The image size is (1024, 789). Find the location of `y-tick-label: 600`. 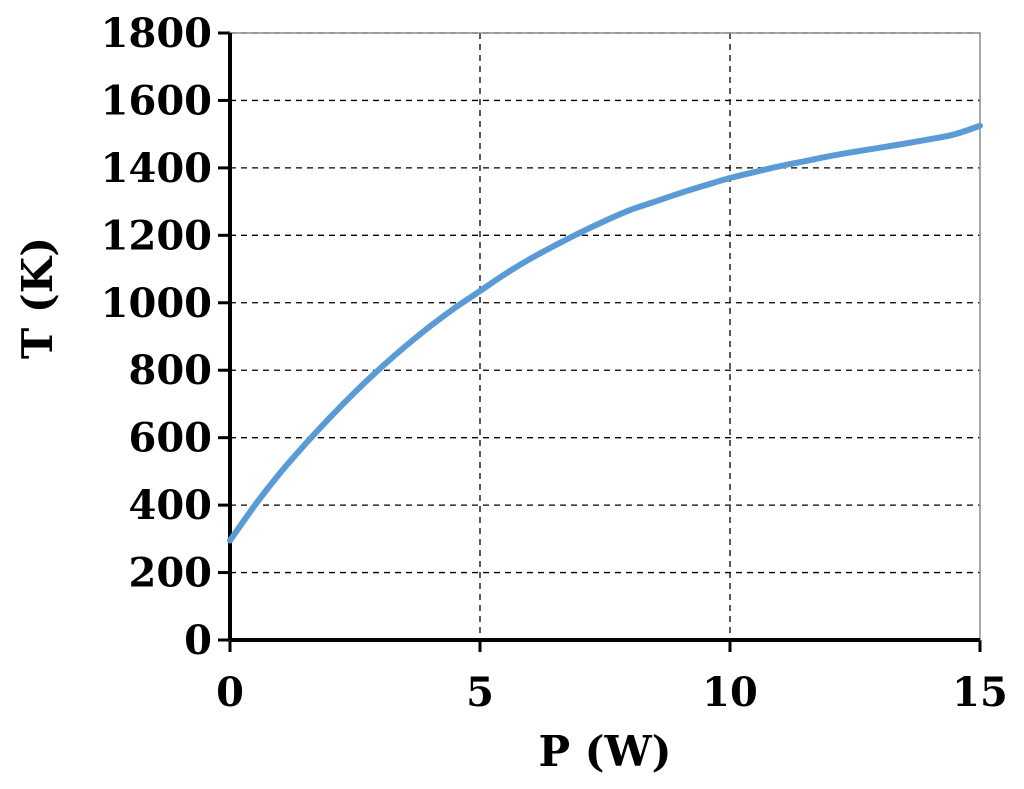

y-tick-label: 600 is located at coordinates (171, 438).